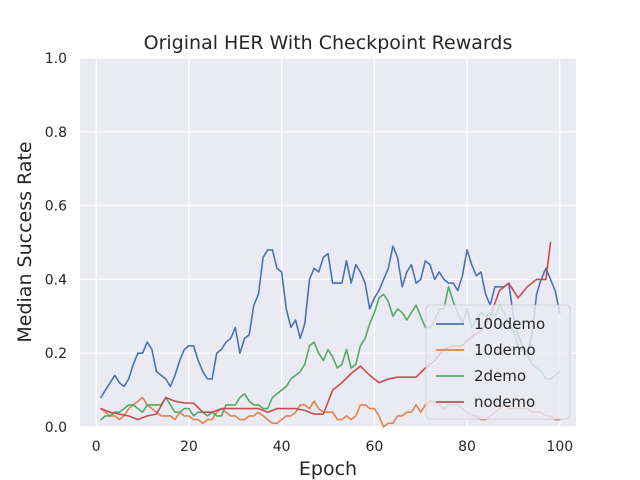 The image size is (640, 480). I want to click on y-tick-label: 0.2, so click(56, 354).